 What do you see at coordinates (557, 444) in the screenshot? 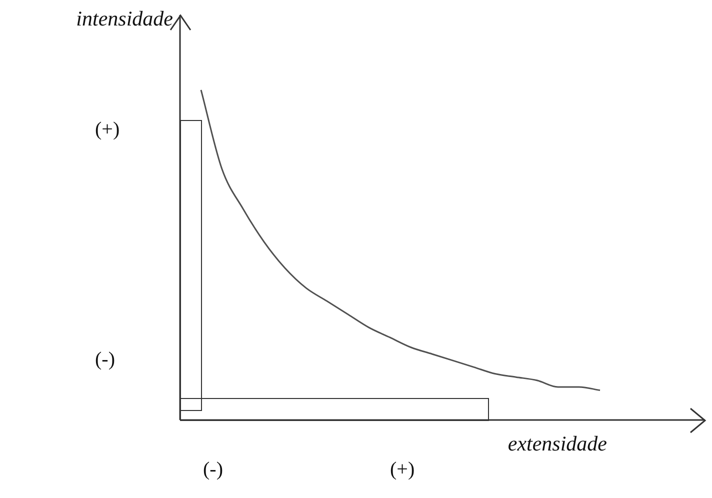
I see `x-axis-title: extensidade` at bounding box center [557, 444].